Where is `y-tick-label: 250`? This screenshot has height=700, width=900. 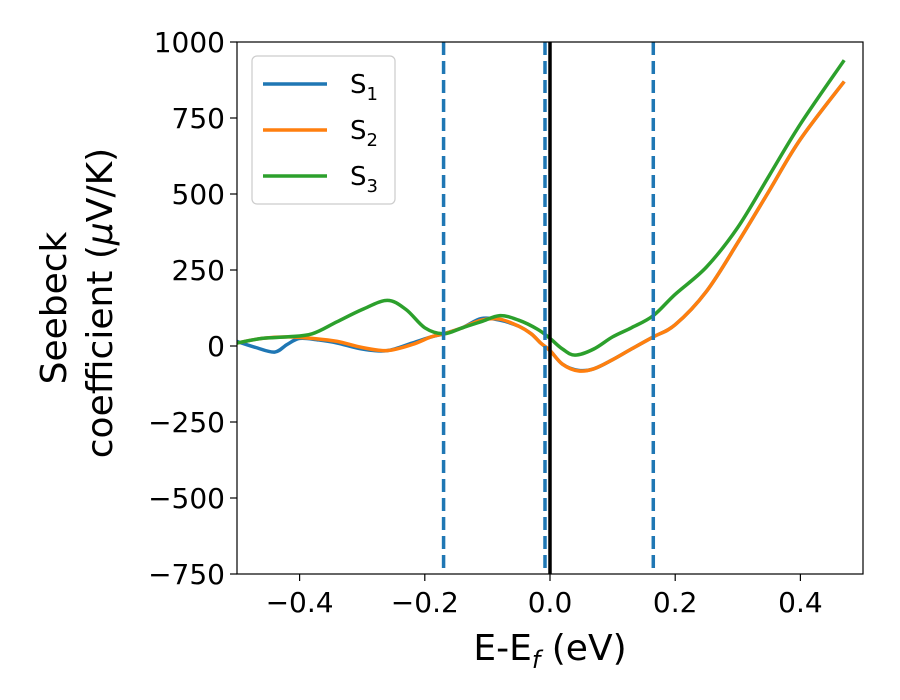
y-tick-label: 250 is located at coordinates (198, 270).